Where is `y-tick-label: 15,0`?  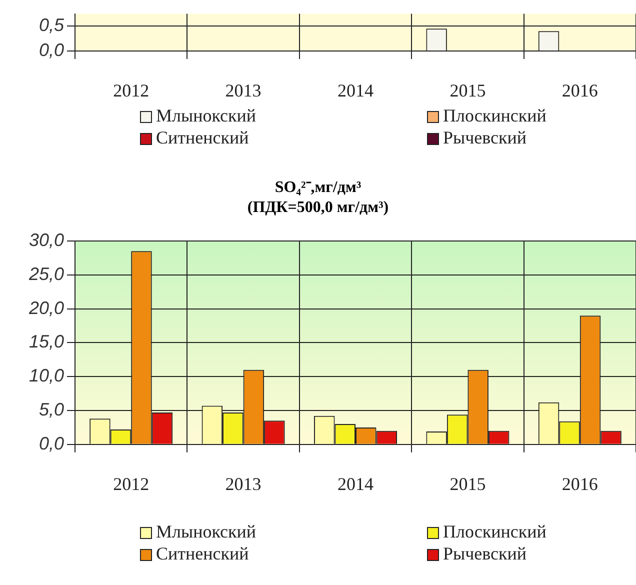 y-tick-label: 15,0 is located at coordinates (46, 342).